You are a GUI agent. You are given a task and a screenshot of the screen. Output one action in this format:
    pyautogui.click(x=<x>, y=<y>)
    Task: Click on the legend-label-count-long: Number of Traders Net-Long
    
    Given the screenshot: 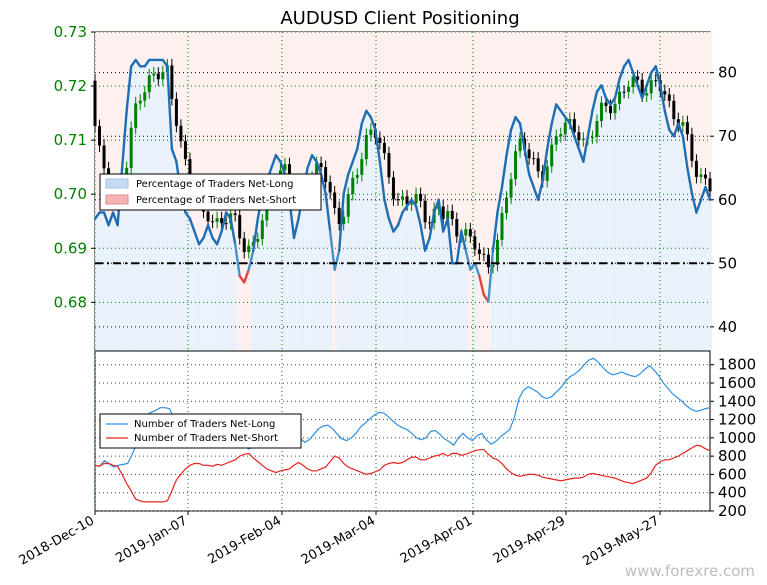 What is the action you would take?
    pyautogui.click(x=204, y=424)
    